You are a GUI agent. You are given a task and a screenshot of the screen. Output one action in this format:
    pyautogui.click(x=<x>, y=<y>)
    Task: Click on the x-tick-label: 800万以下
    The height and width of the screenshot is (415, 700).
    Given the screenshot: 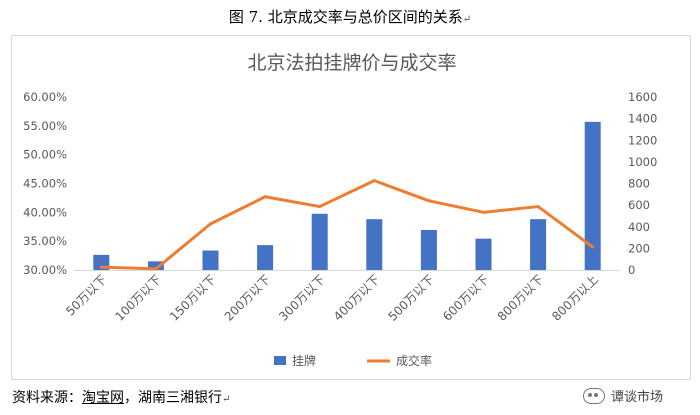 What is the action you would take?
    pyautogui.click(x=521, y=298)
    